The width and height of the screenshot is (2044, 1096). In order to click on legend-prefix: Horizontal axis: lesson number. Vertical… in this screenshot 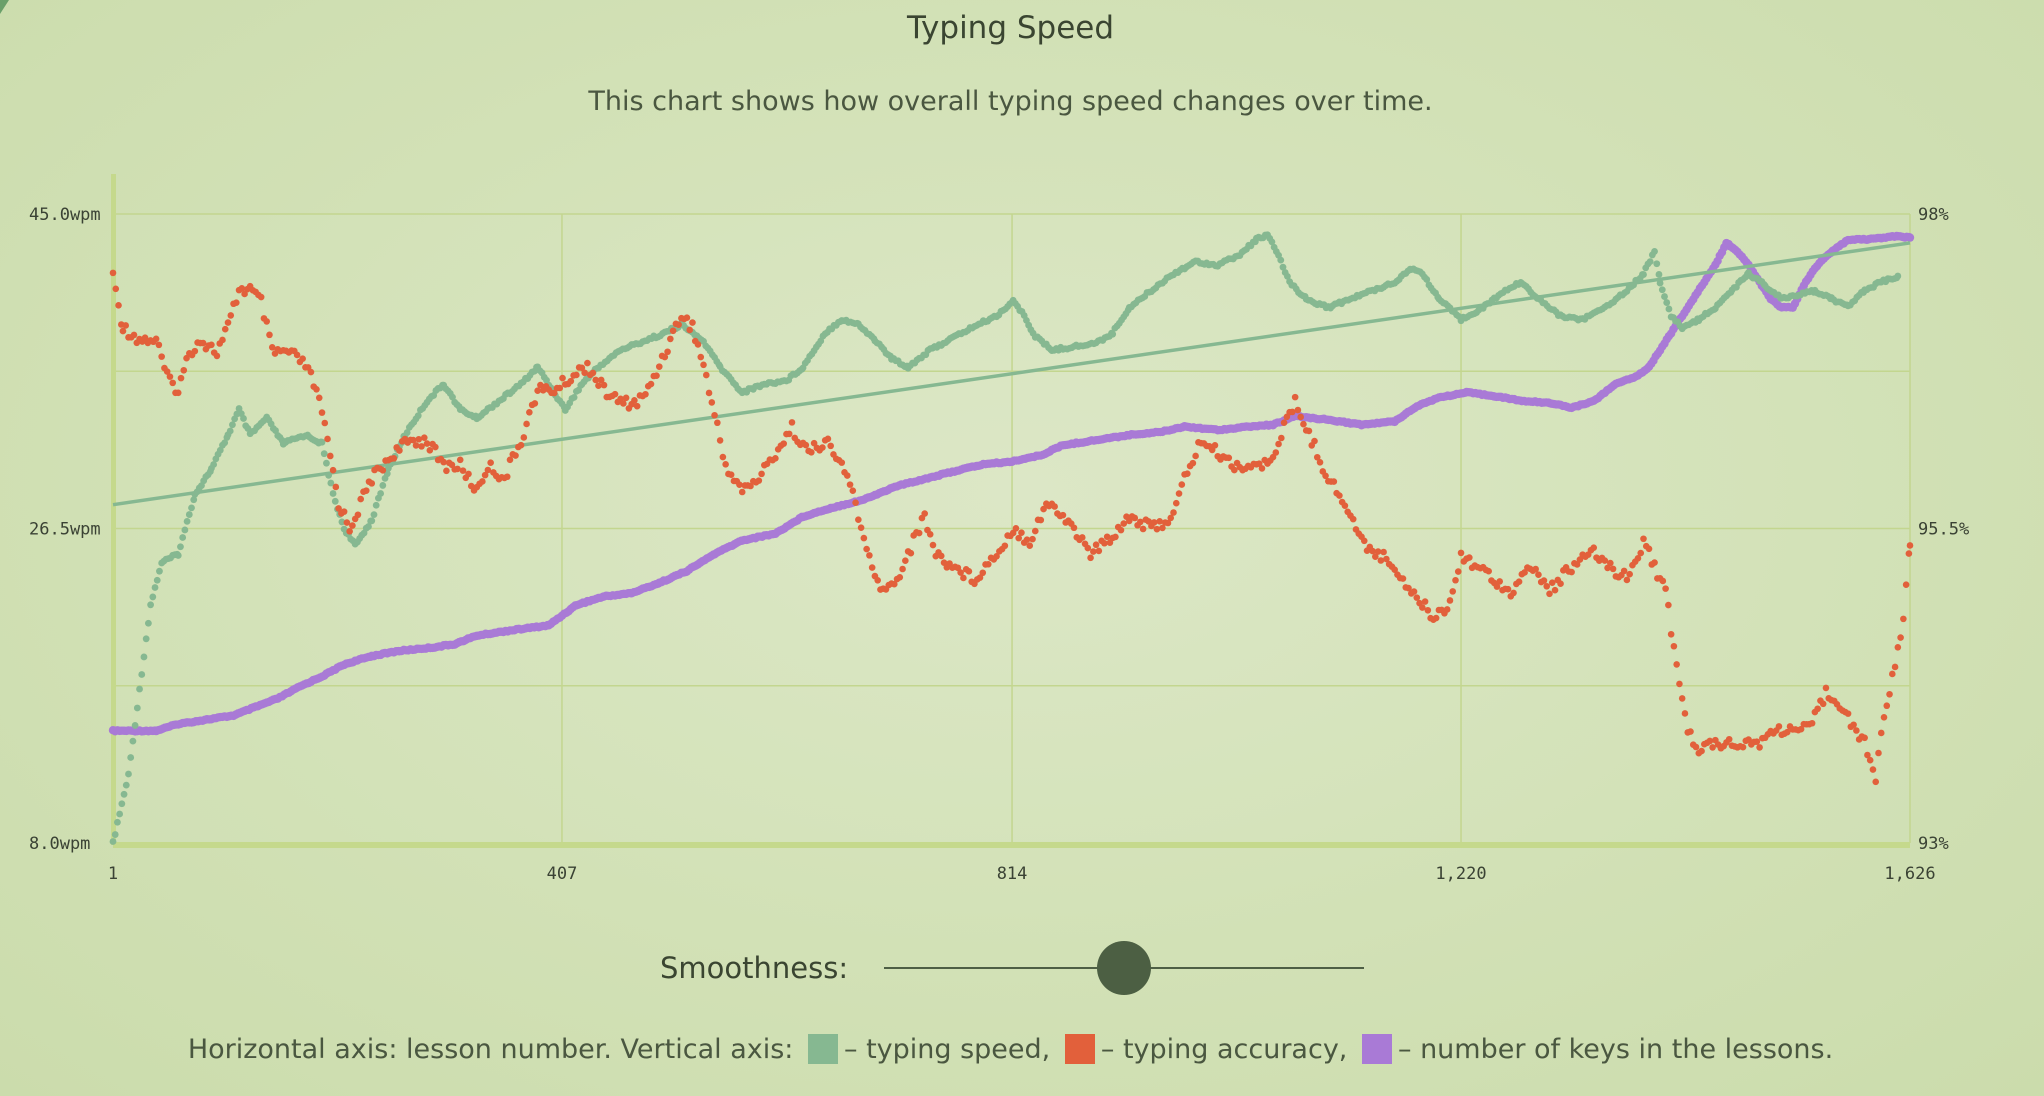, I will do `click(490, 1049)`.